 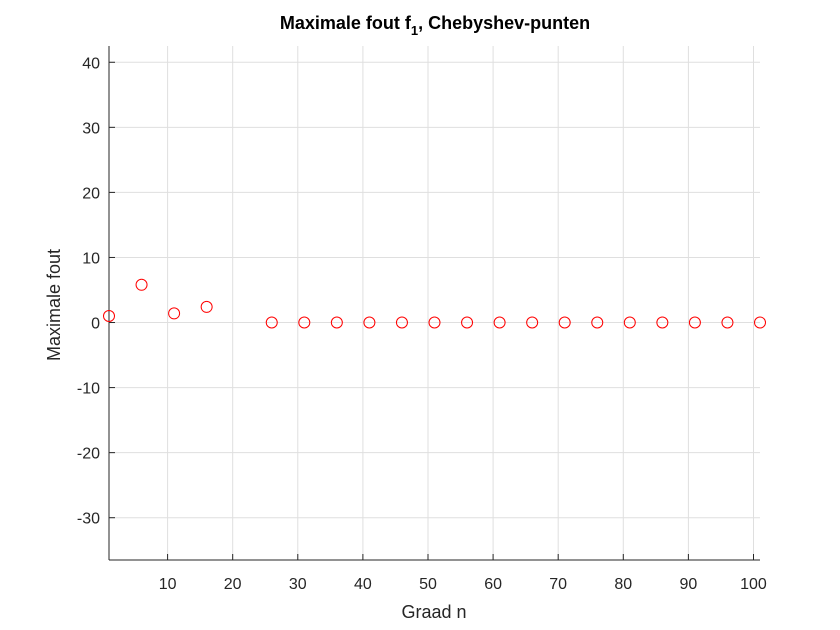 I want to click on y-tick-label: 10, so click(x=91, y=258).